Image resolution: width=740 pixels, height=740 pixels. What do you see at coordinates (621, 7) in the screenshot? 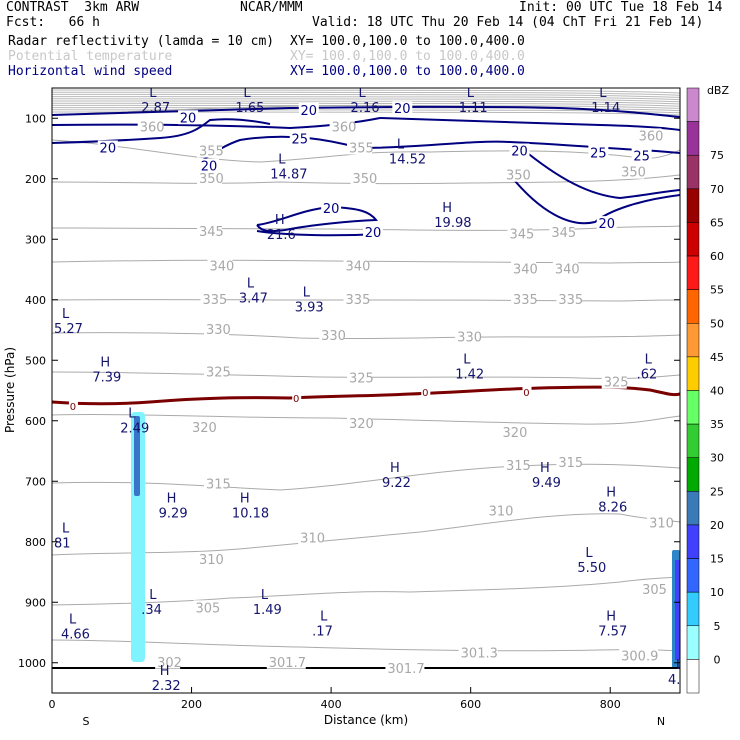
I see `init-time: Init: 00 UTC Tue 18 Feb 14` at bounding box center [621, 7].